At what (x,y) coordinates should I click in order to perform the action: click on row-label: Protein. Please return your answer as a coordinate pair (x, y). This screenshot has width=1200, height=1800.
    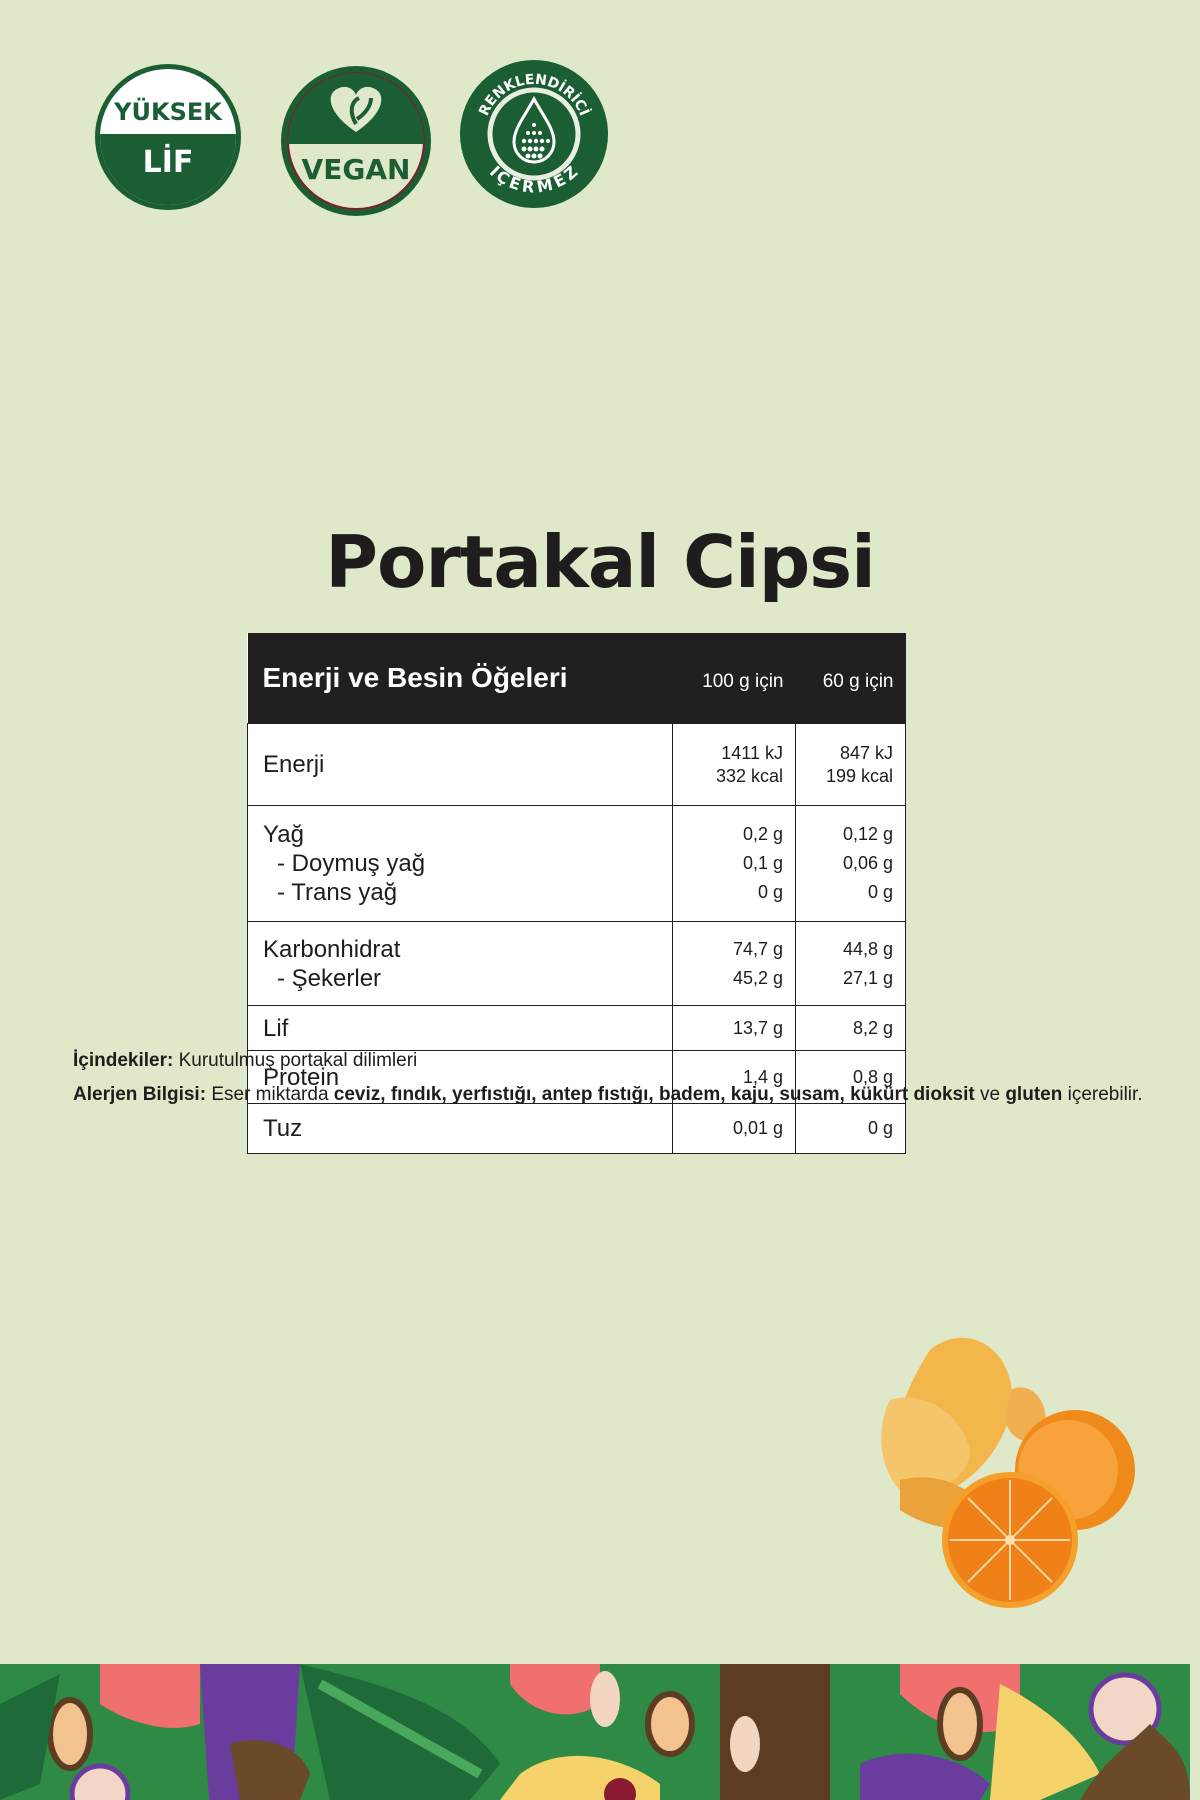
    Looking at the image, I should click on (460, 1077).